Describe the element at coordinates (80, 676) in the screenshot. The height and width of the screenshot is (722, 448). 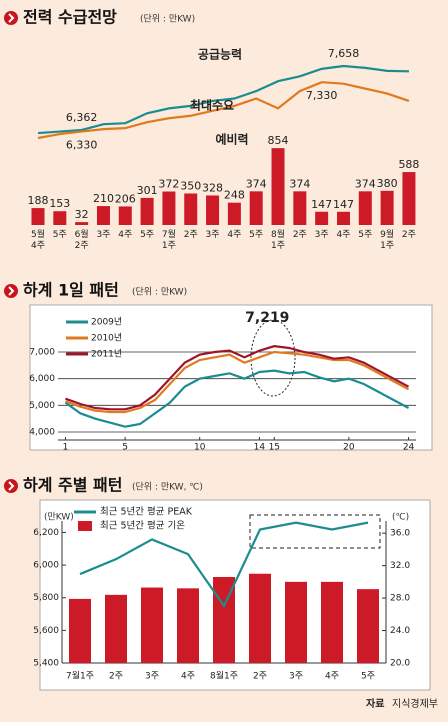
I see `x-tick-label: 7월1주` at that location.